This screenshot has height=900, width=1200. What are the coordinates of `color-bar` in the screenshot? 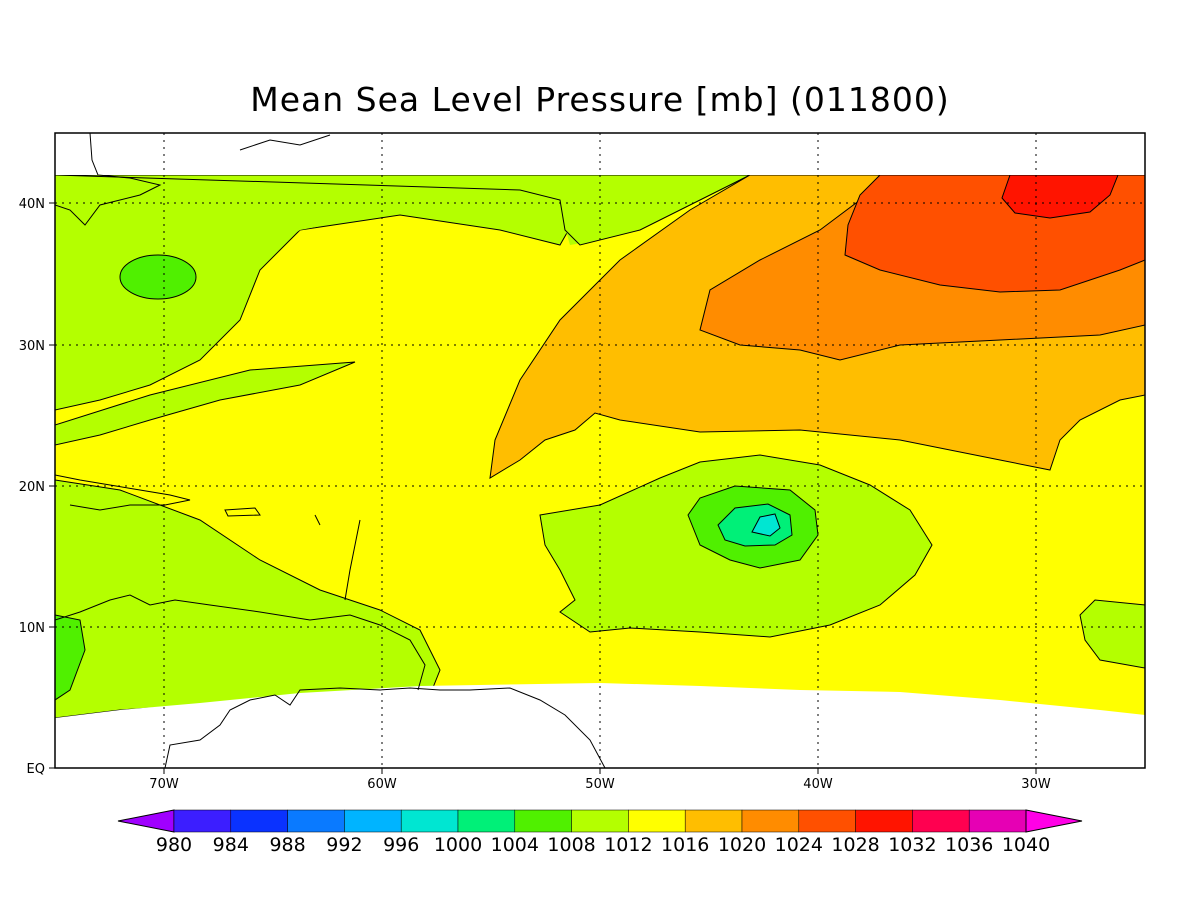 It's located at (600, 821).